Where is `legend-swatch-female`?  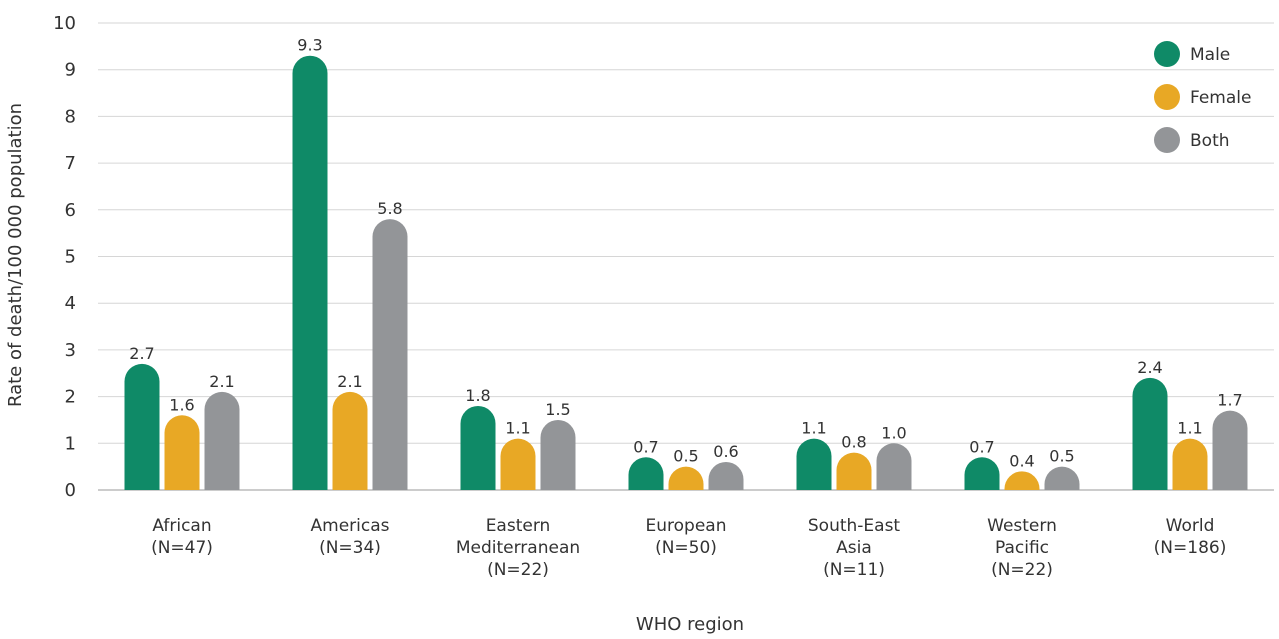
legend-swatch-female is located at coordinates (1167, 97).